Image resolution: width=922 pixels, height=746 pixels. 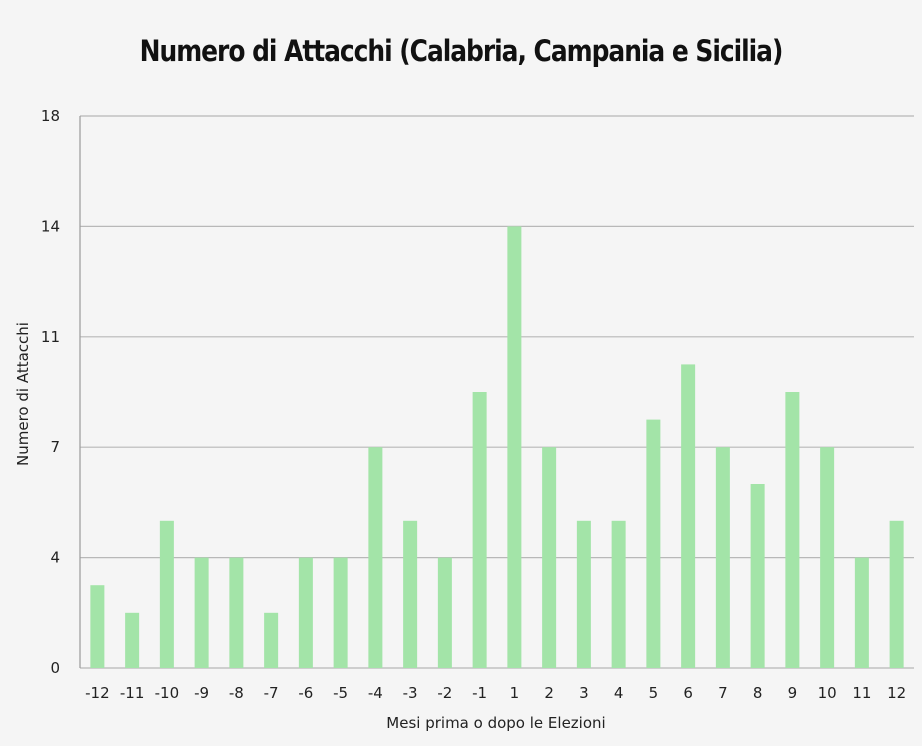 What do you see at coordinates (97, 693) in the screenshot?
I see `x-tick-label: -12` at bounding box center [97, 693].